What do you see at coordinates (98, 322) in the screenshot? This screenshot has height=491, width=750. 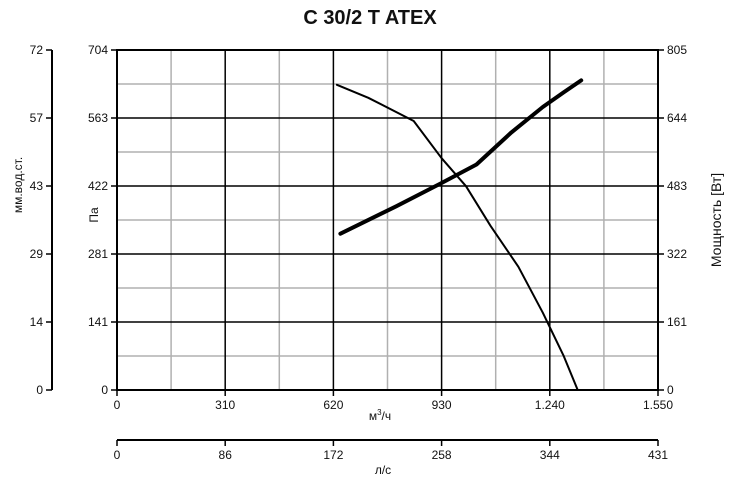 I see `tick-label-pa: 141` at bounding box center [98, 322].